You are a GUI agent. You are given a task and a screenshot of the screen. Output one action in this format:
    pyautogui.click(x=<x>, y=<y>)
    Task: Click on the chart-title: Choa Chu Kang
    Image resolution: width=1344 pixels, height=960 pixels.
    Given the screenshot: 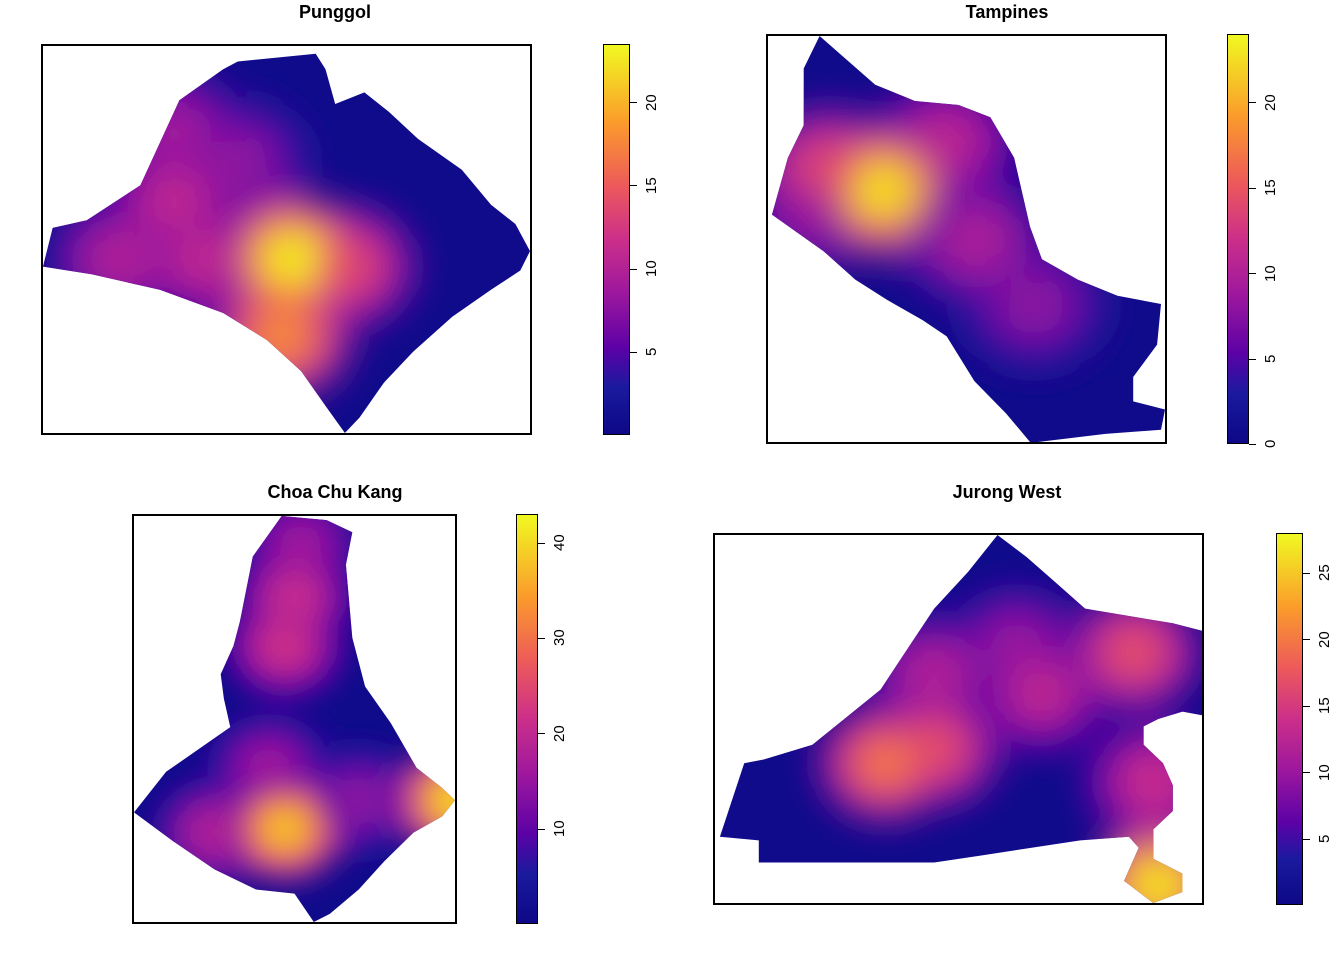 What is the action you would take?
    pyautogui.click(x=335, y=492)
    